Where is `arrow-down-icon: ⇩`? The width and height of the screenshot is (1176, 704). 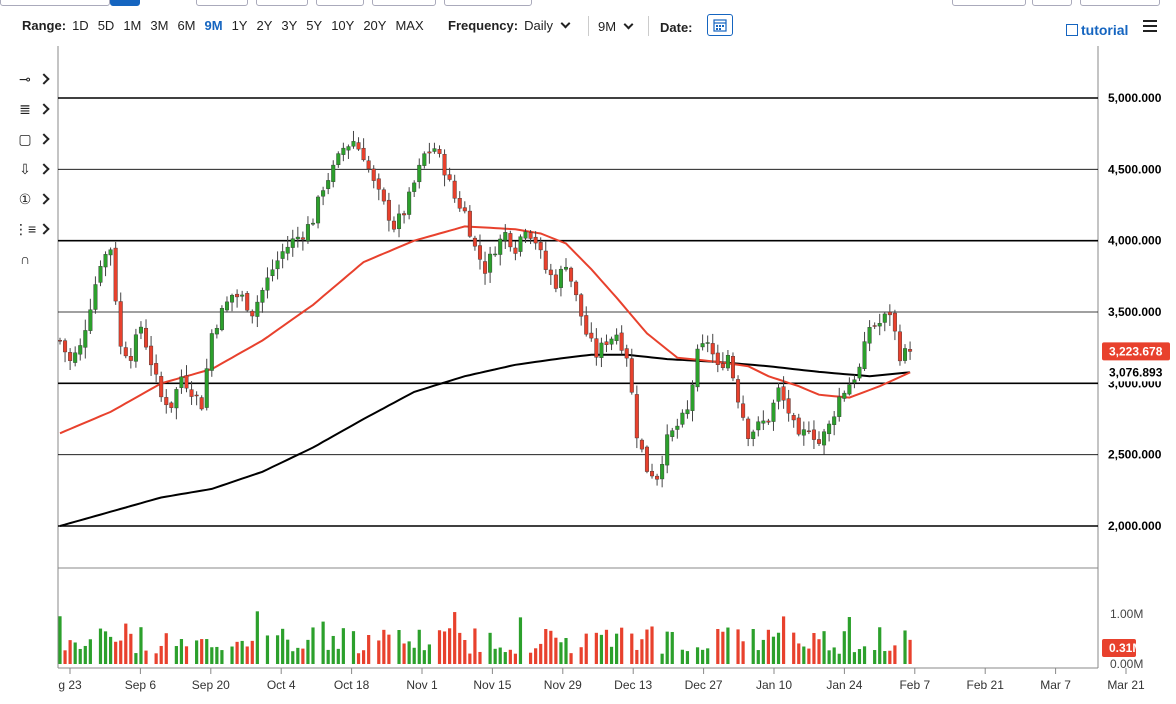
arrow-down-icon: ⇩ is located at coordinates (25, 168).